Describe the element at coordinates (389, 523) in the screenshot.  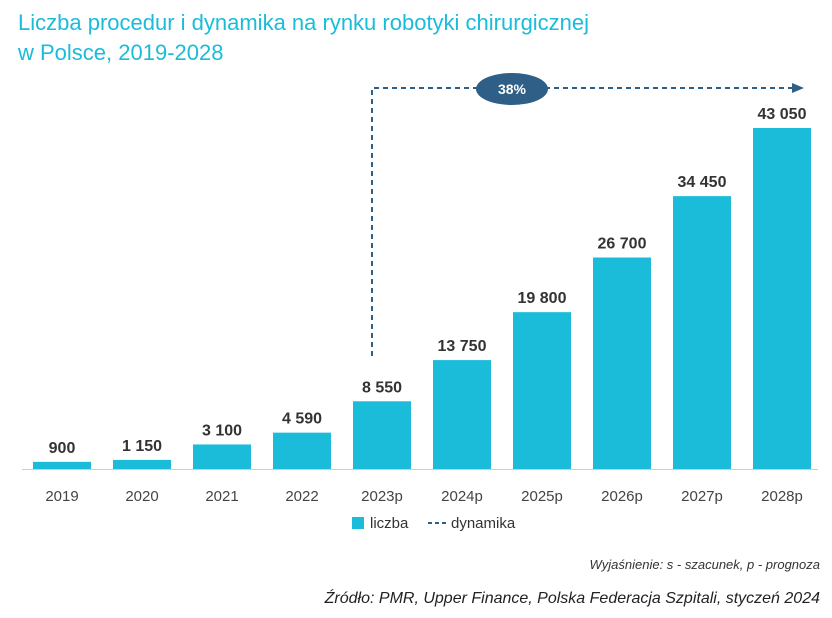
I see `legend-label-liczba: liczba` at that location.